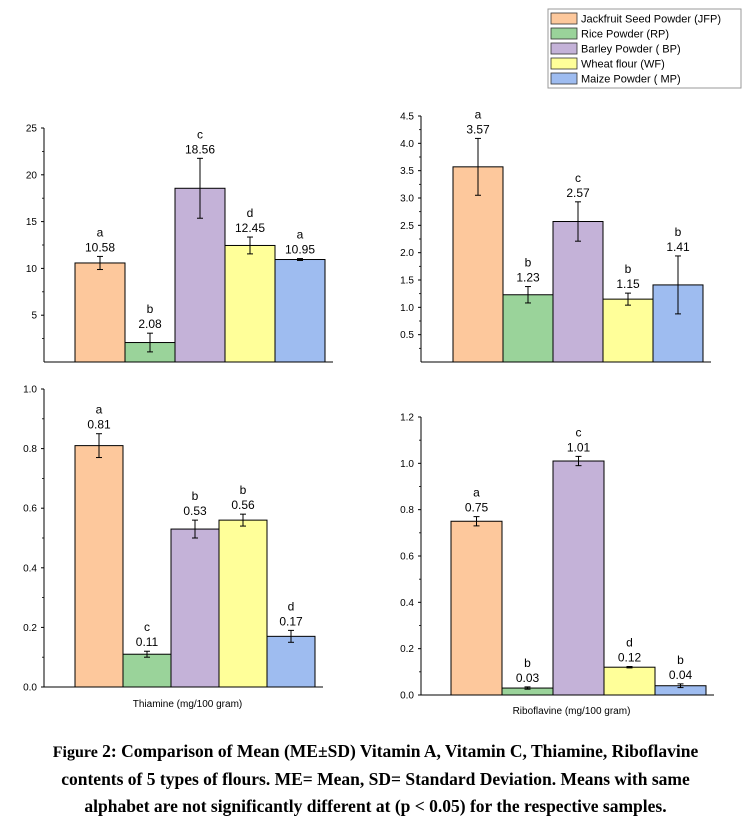  Describe the element at coordinates (300, 250) in the screenshot. I see `value-label: 10.95` at that location.